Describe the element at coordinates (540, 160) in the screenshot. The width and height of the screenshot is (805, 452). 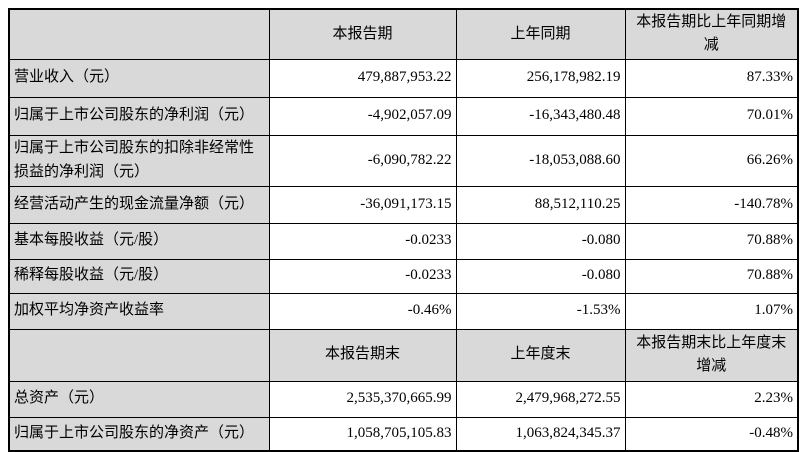
I see `value-prior-period: -18,053,088.60` at that location.